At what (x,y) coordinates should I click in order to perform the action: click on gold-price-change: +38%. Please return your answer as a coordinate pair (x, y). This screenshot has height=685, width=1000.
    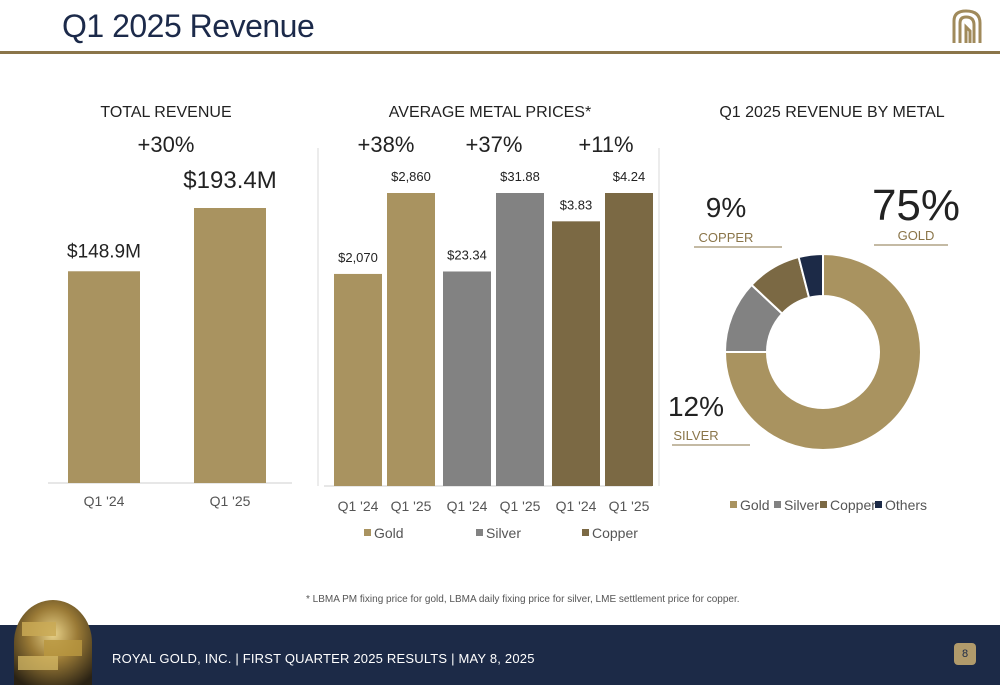
    Looking at the image, I should click on (386, 144).